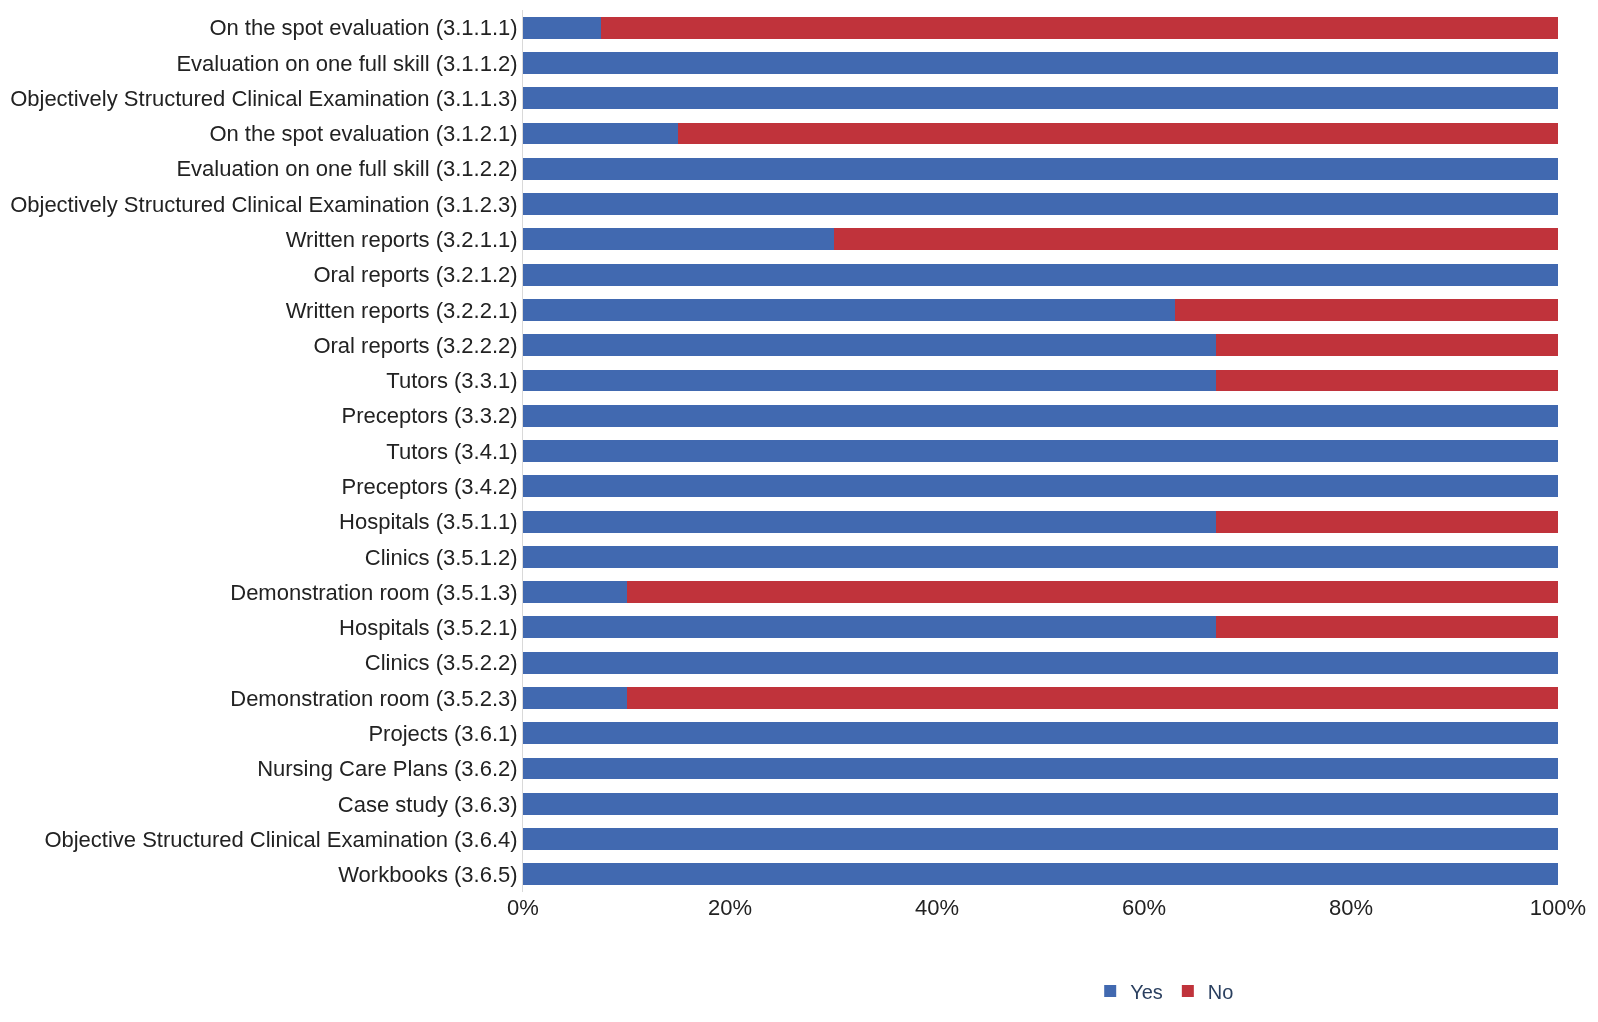 This screenshot has width=1598, height=1022. Describe the element at coordinates (937, 907) in the screenshot. I see `x-tick-label: 40%` at that location.